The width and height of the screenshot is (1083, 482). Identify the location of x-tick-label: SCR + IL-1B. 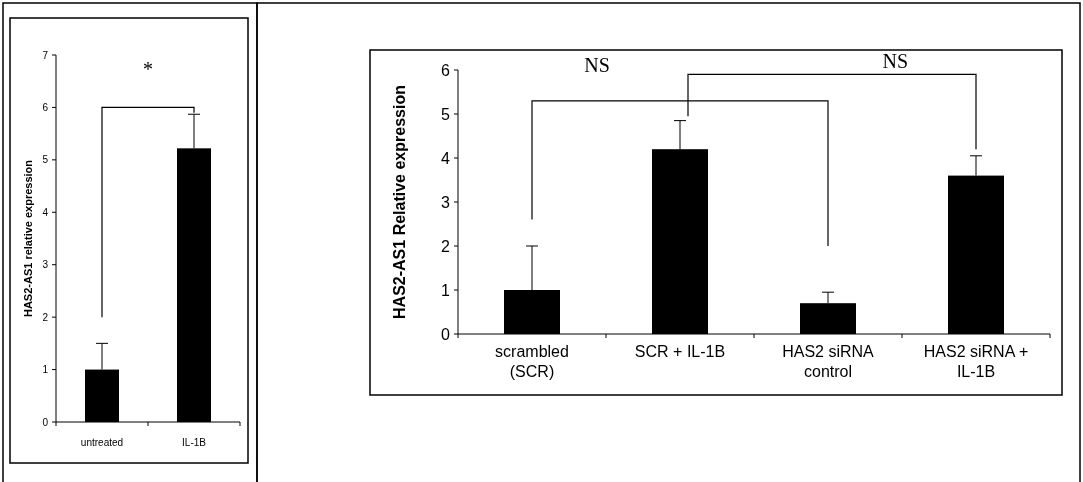
(680, 351).